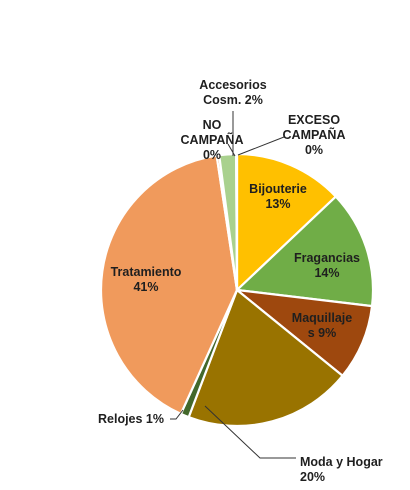  I want to click on data-label-maquillajes: Maquillaje s 9%, so click(322, 325).